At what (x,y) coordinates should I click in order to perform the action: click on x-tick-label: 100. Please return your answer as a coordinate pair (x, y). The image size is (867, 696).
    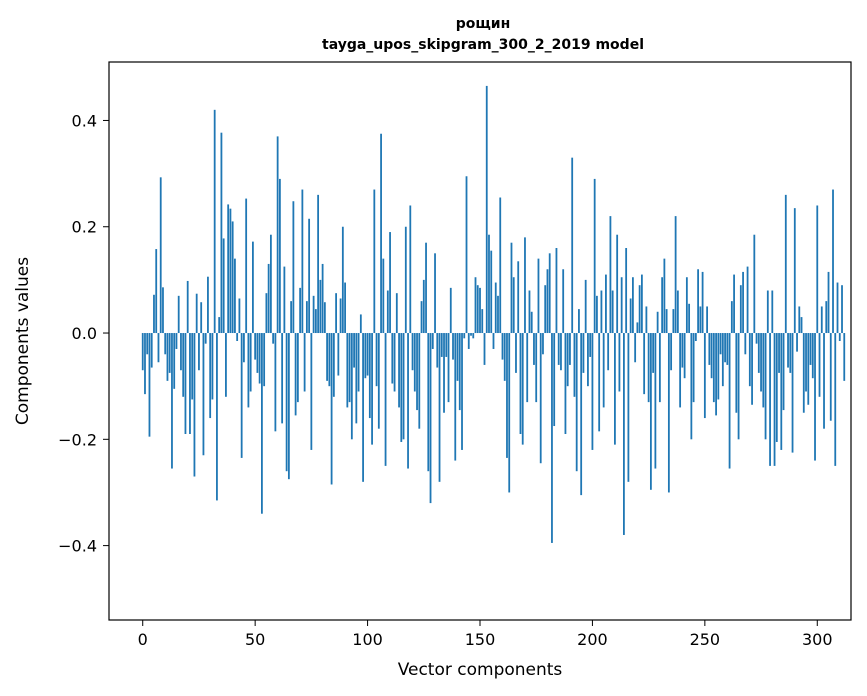
    Looking at the image, I should click on (367, 639).